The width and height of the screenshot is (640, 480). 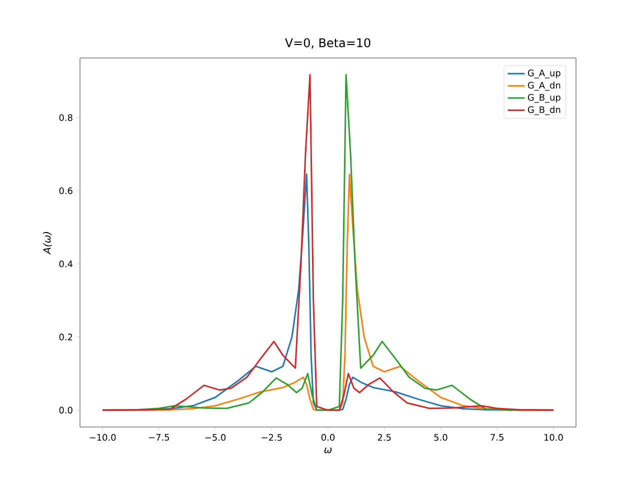 What do you see at coordinates (544, 98) in the screenshot?
I see `legend-label: G_B_up` at bounding box center [544, 98].